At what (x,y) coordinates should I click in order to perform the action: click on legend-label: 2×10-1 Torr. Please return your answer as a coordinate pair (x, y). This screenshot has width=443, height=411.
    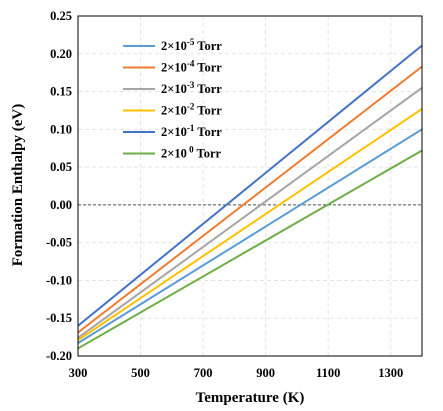
    Looking at the image, I should click on (191, 131).